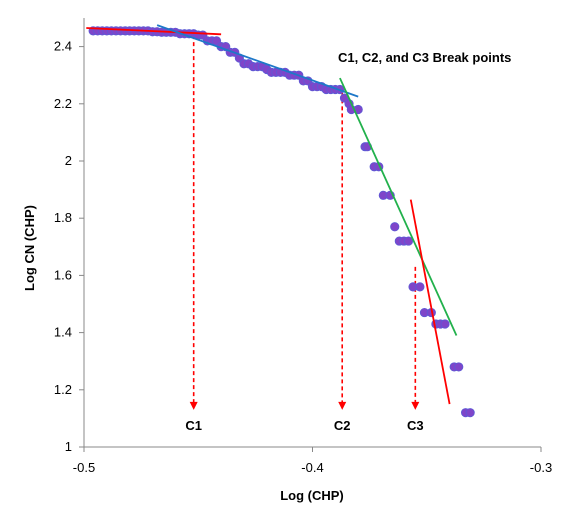 The width and height of the screenshot is (567, 524). What do you see at coordinates (63, 389) in the screenshot?
I see `y-tick-label: 1.2` at bounding box center [63, 389].